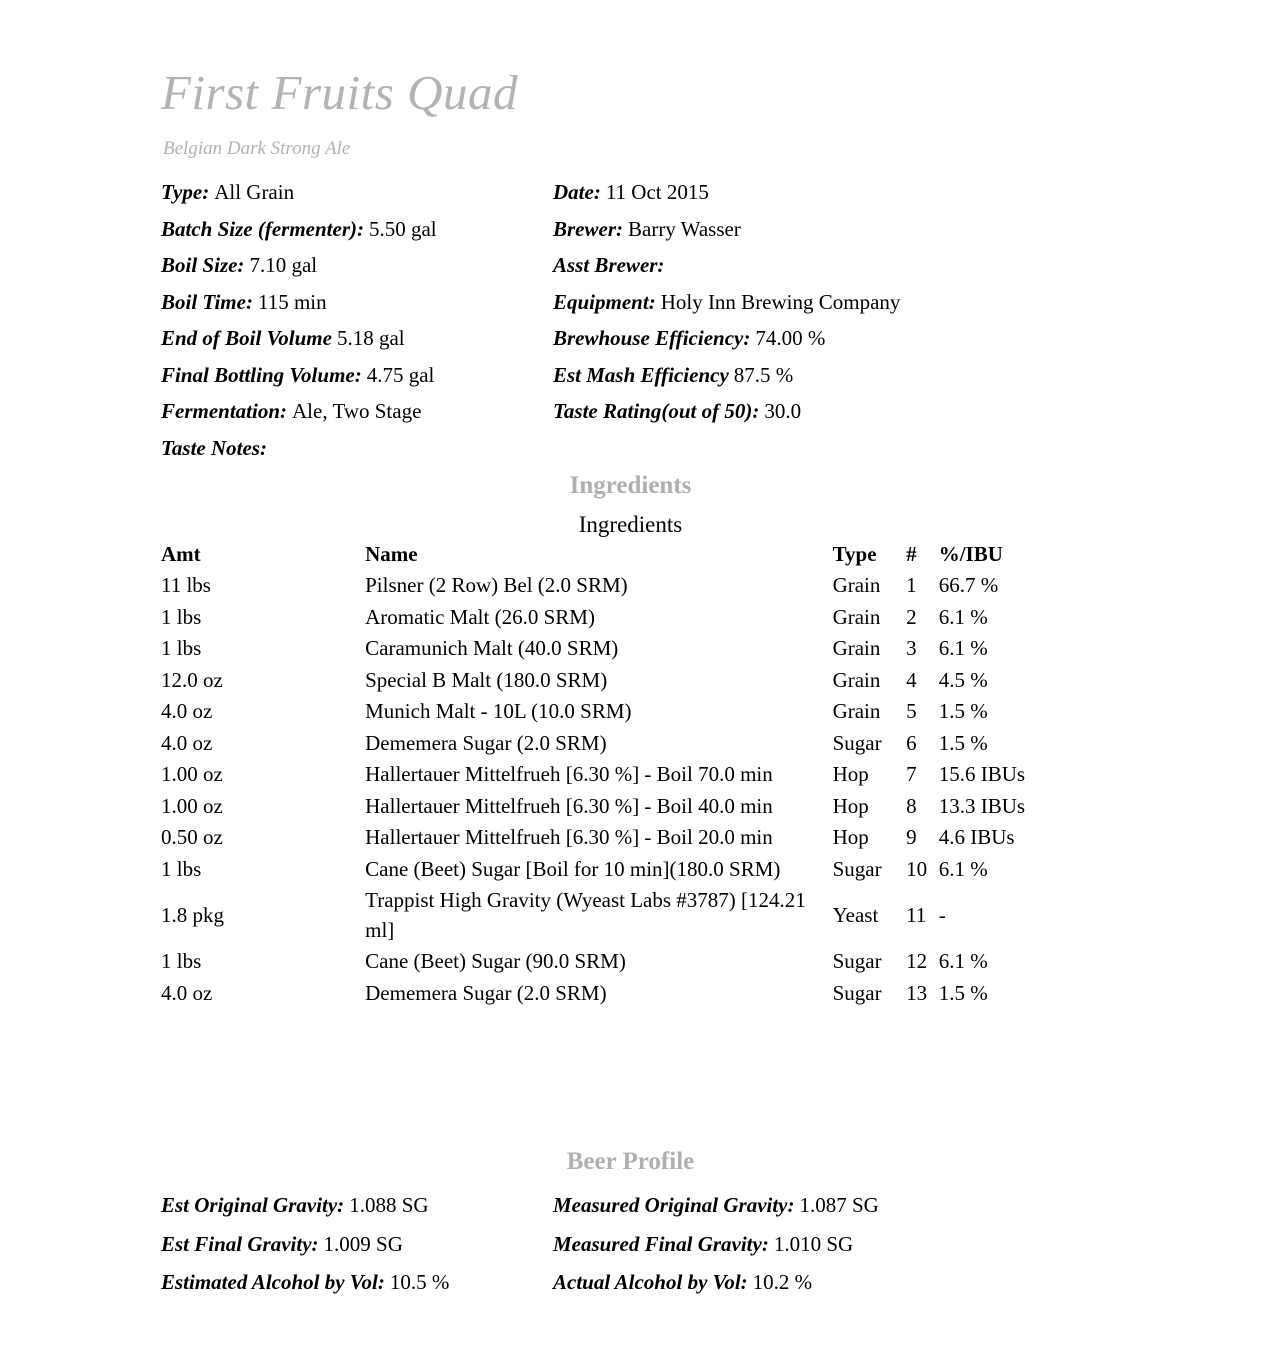  What do you see at coordinates (402, 228) in the screenshot?
I see `recipe-detail-value: 5.50 gal` at bounding box center [402, 228].